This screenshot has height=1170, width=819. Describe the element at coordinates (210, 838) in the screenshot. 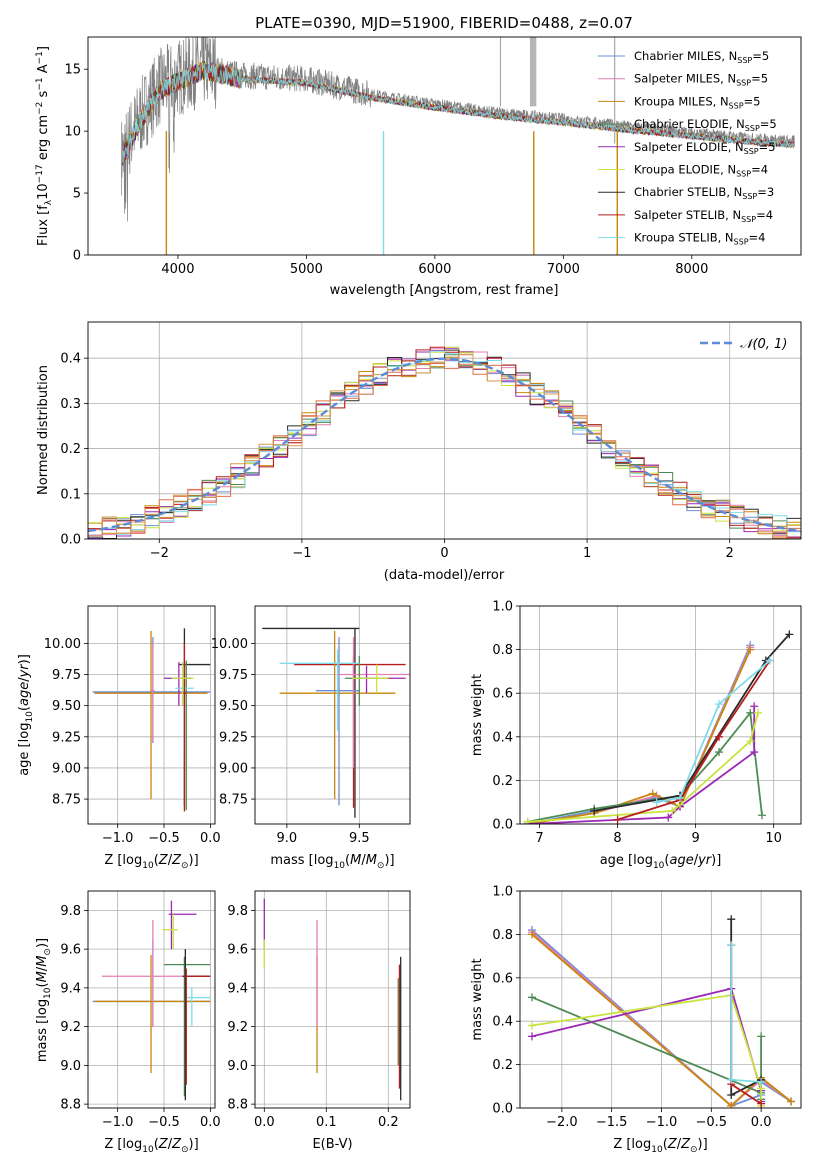

I see `x-tick-label: 0.0` at that location.